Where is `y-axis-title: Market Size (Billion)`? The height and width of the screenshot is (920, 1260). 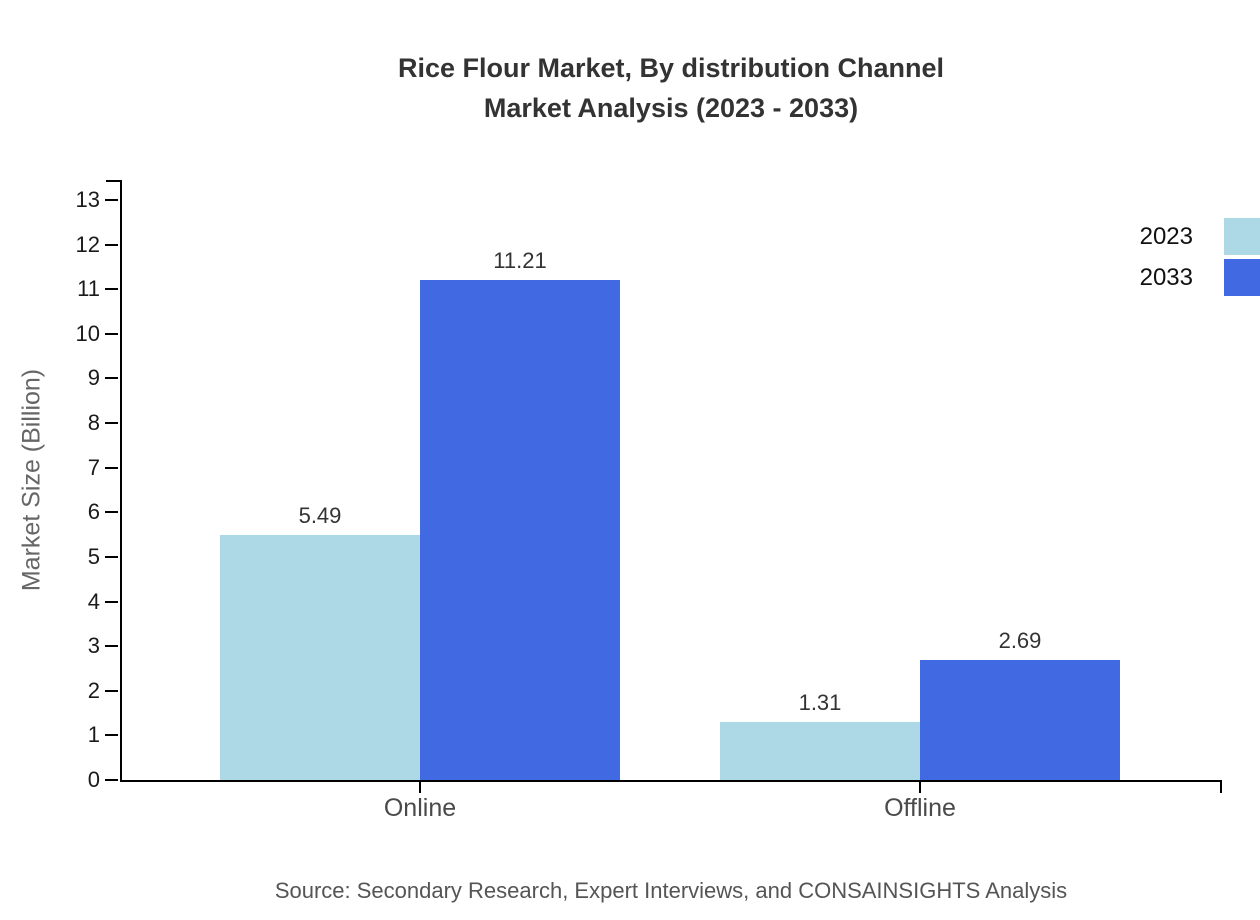 y-axis-title: Market Size (Billion) is located at coordinates (31, 480).